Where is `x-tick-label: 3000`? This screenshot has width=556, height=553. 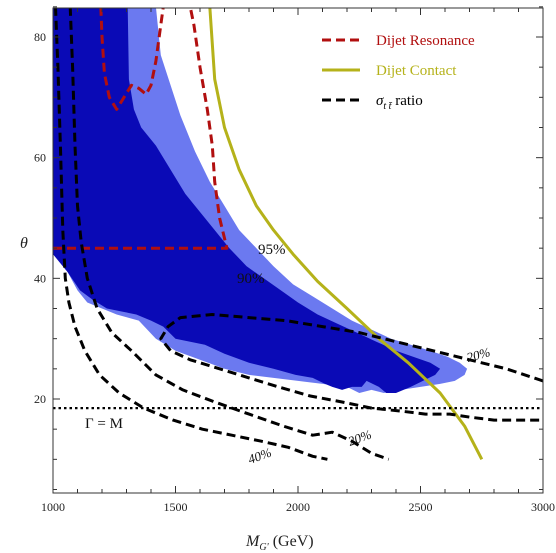
x-tick-label: 3000 is located at coordinates (543, 507).